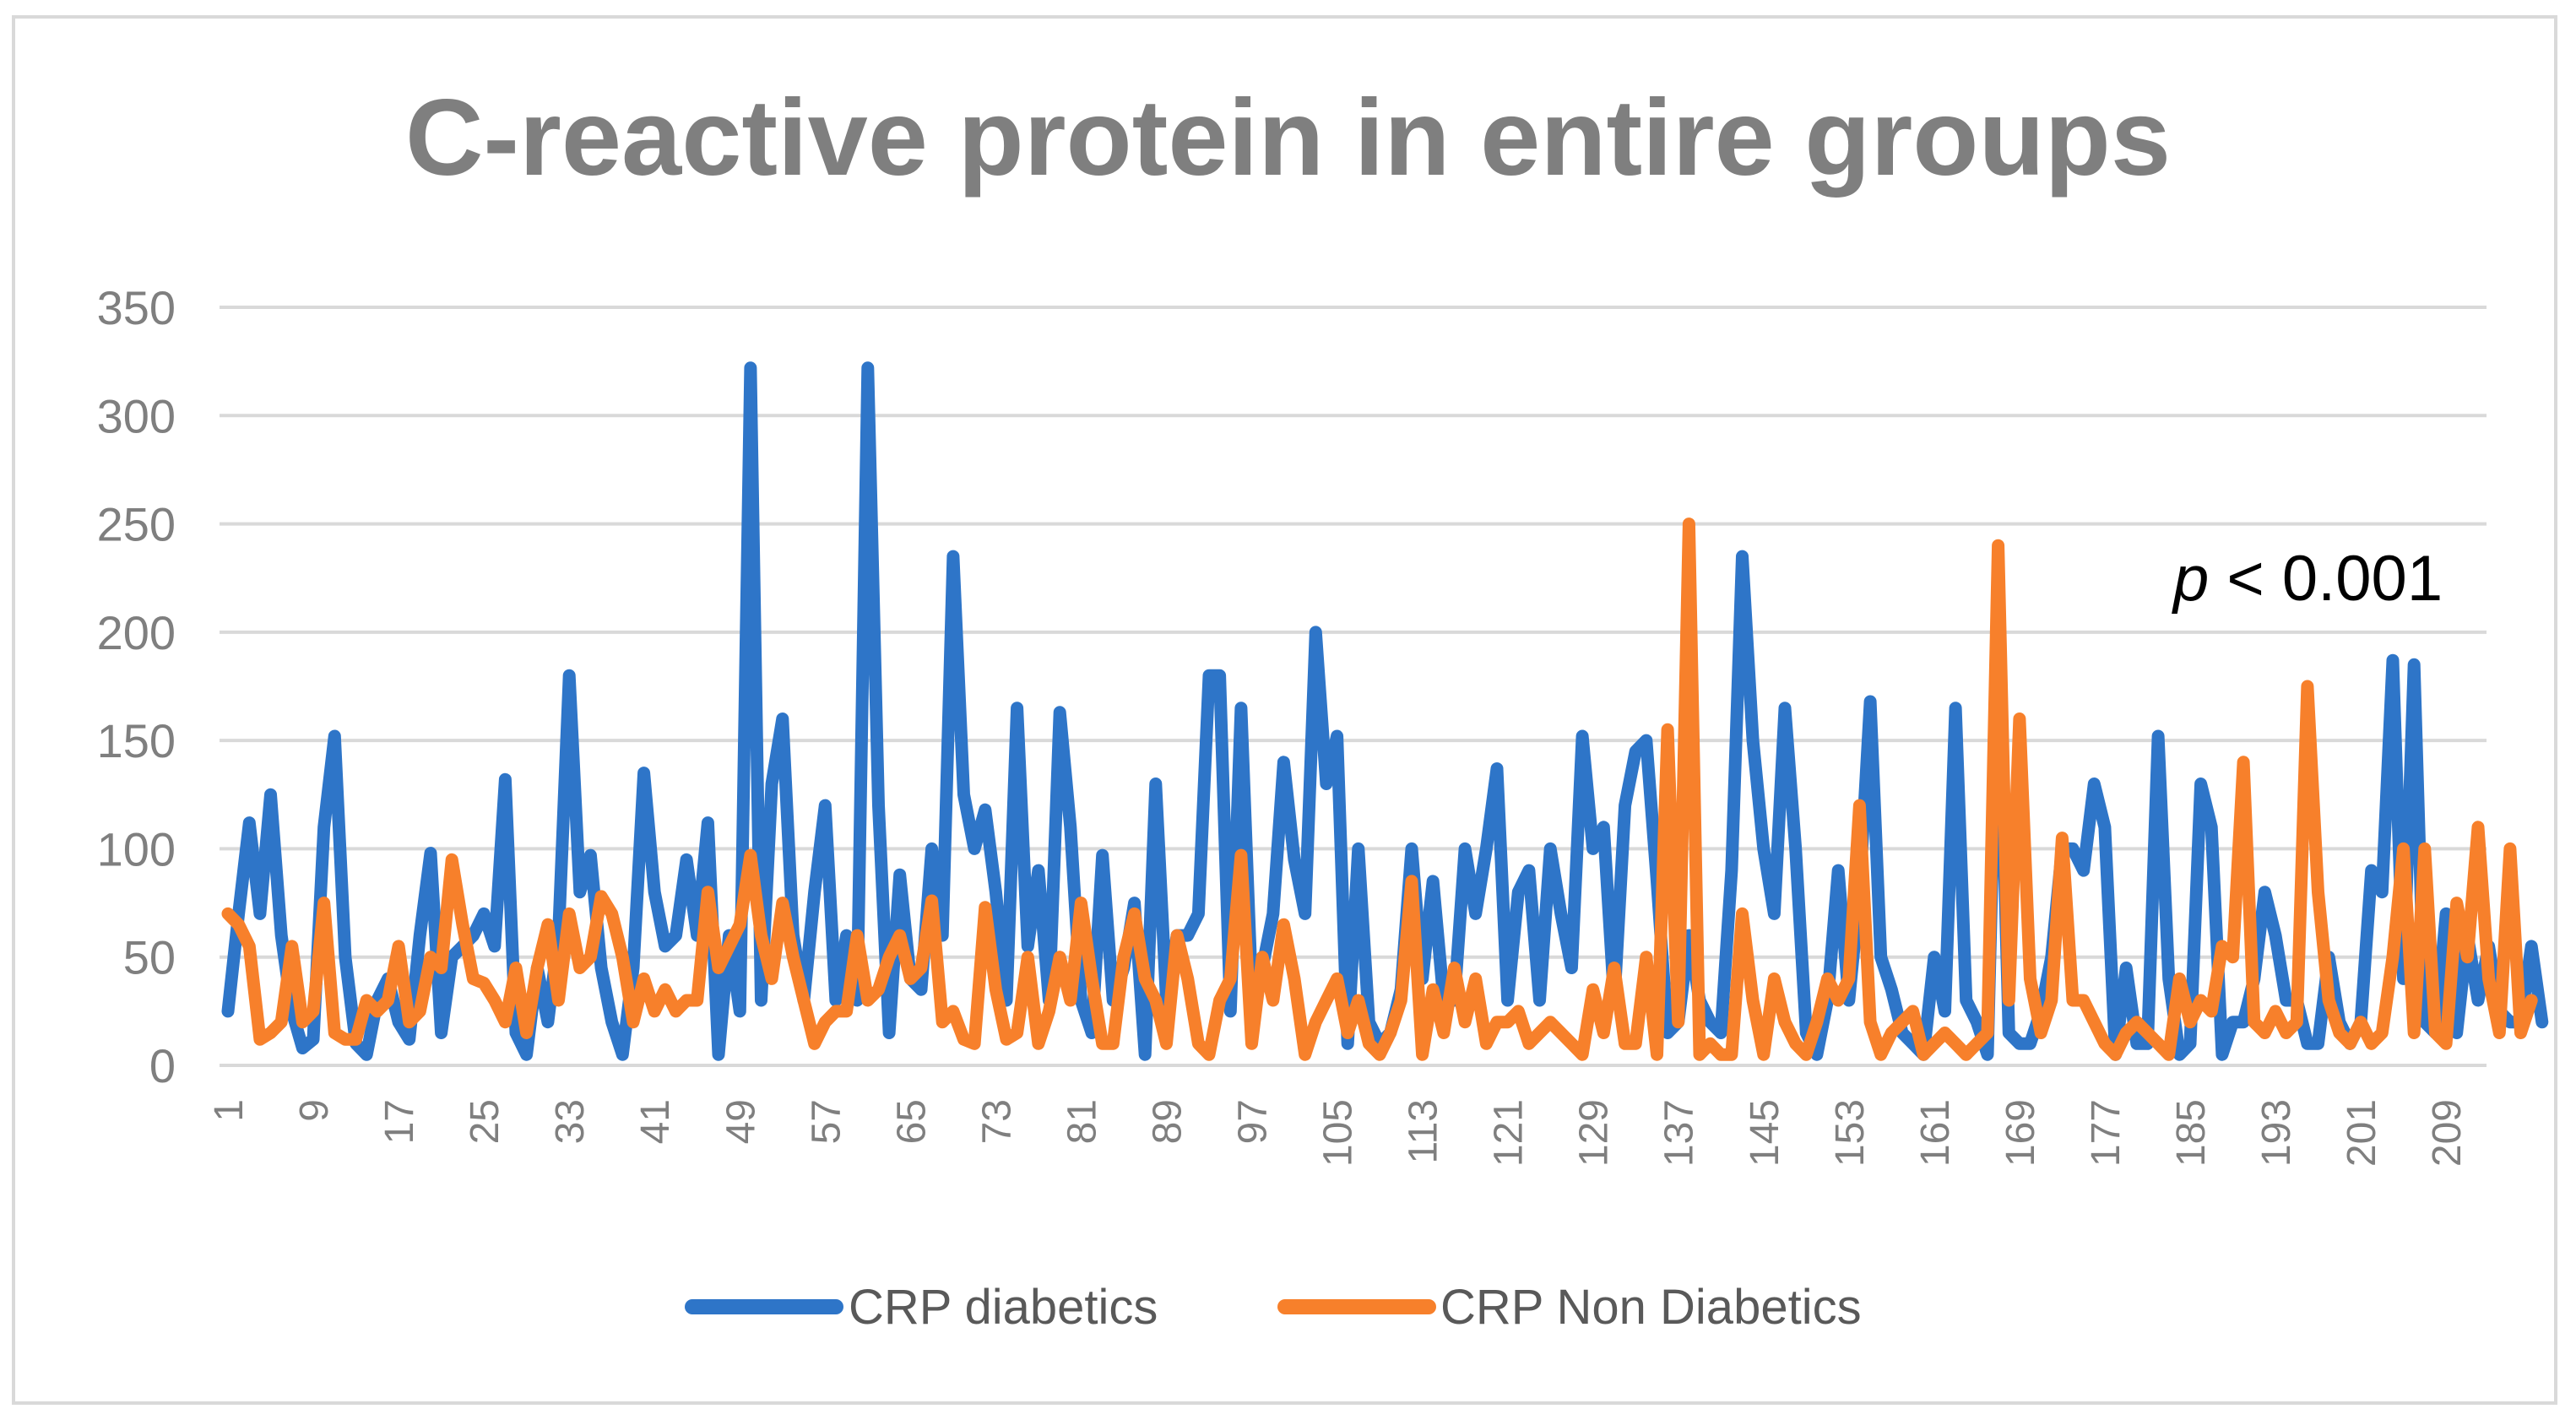 The height and width of the screenshot is (1425, 2576). I want to click on x-tick-label: 1, so click(230, 1110).